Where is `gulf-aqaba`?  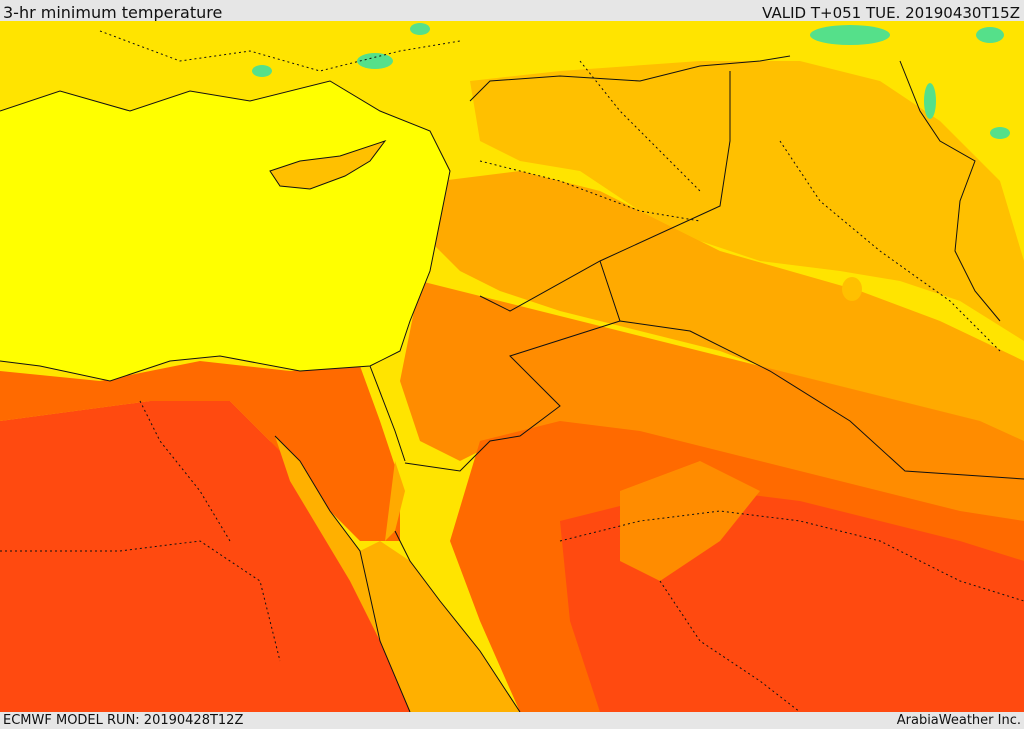 gulf-aqaba is located at coordinates (395, 501).